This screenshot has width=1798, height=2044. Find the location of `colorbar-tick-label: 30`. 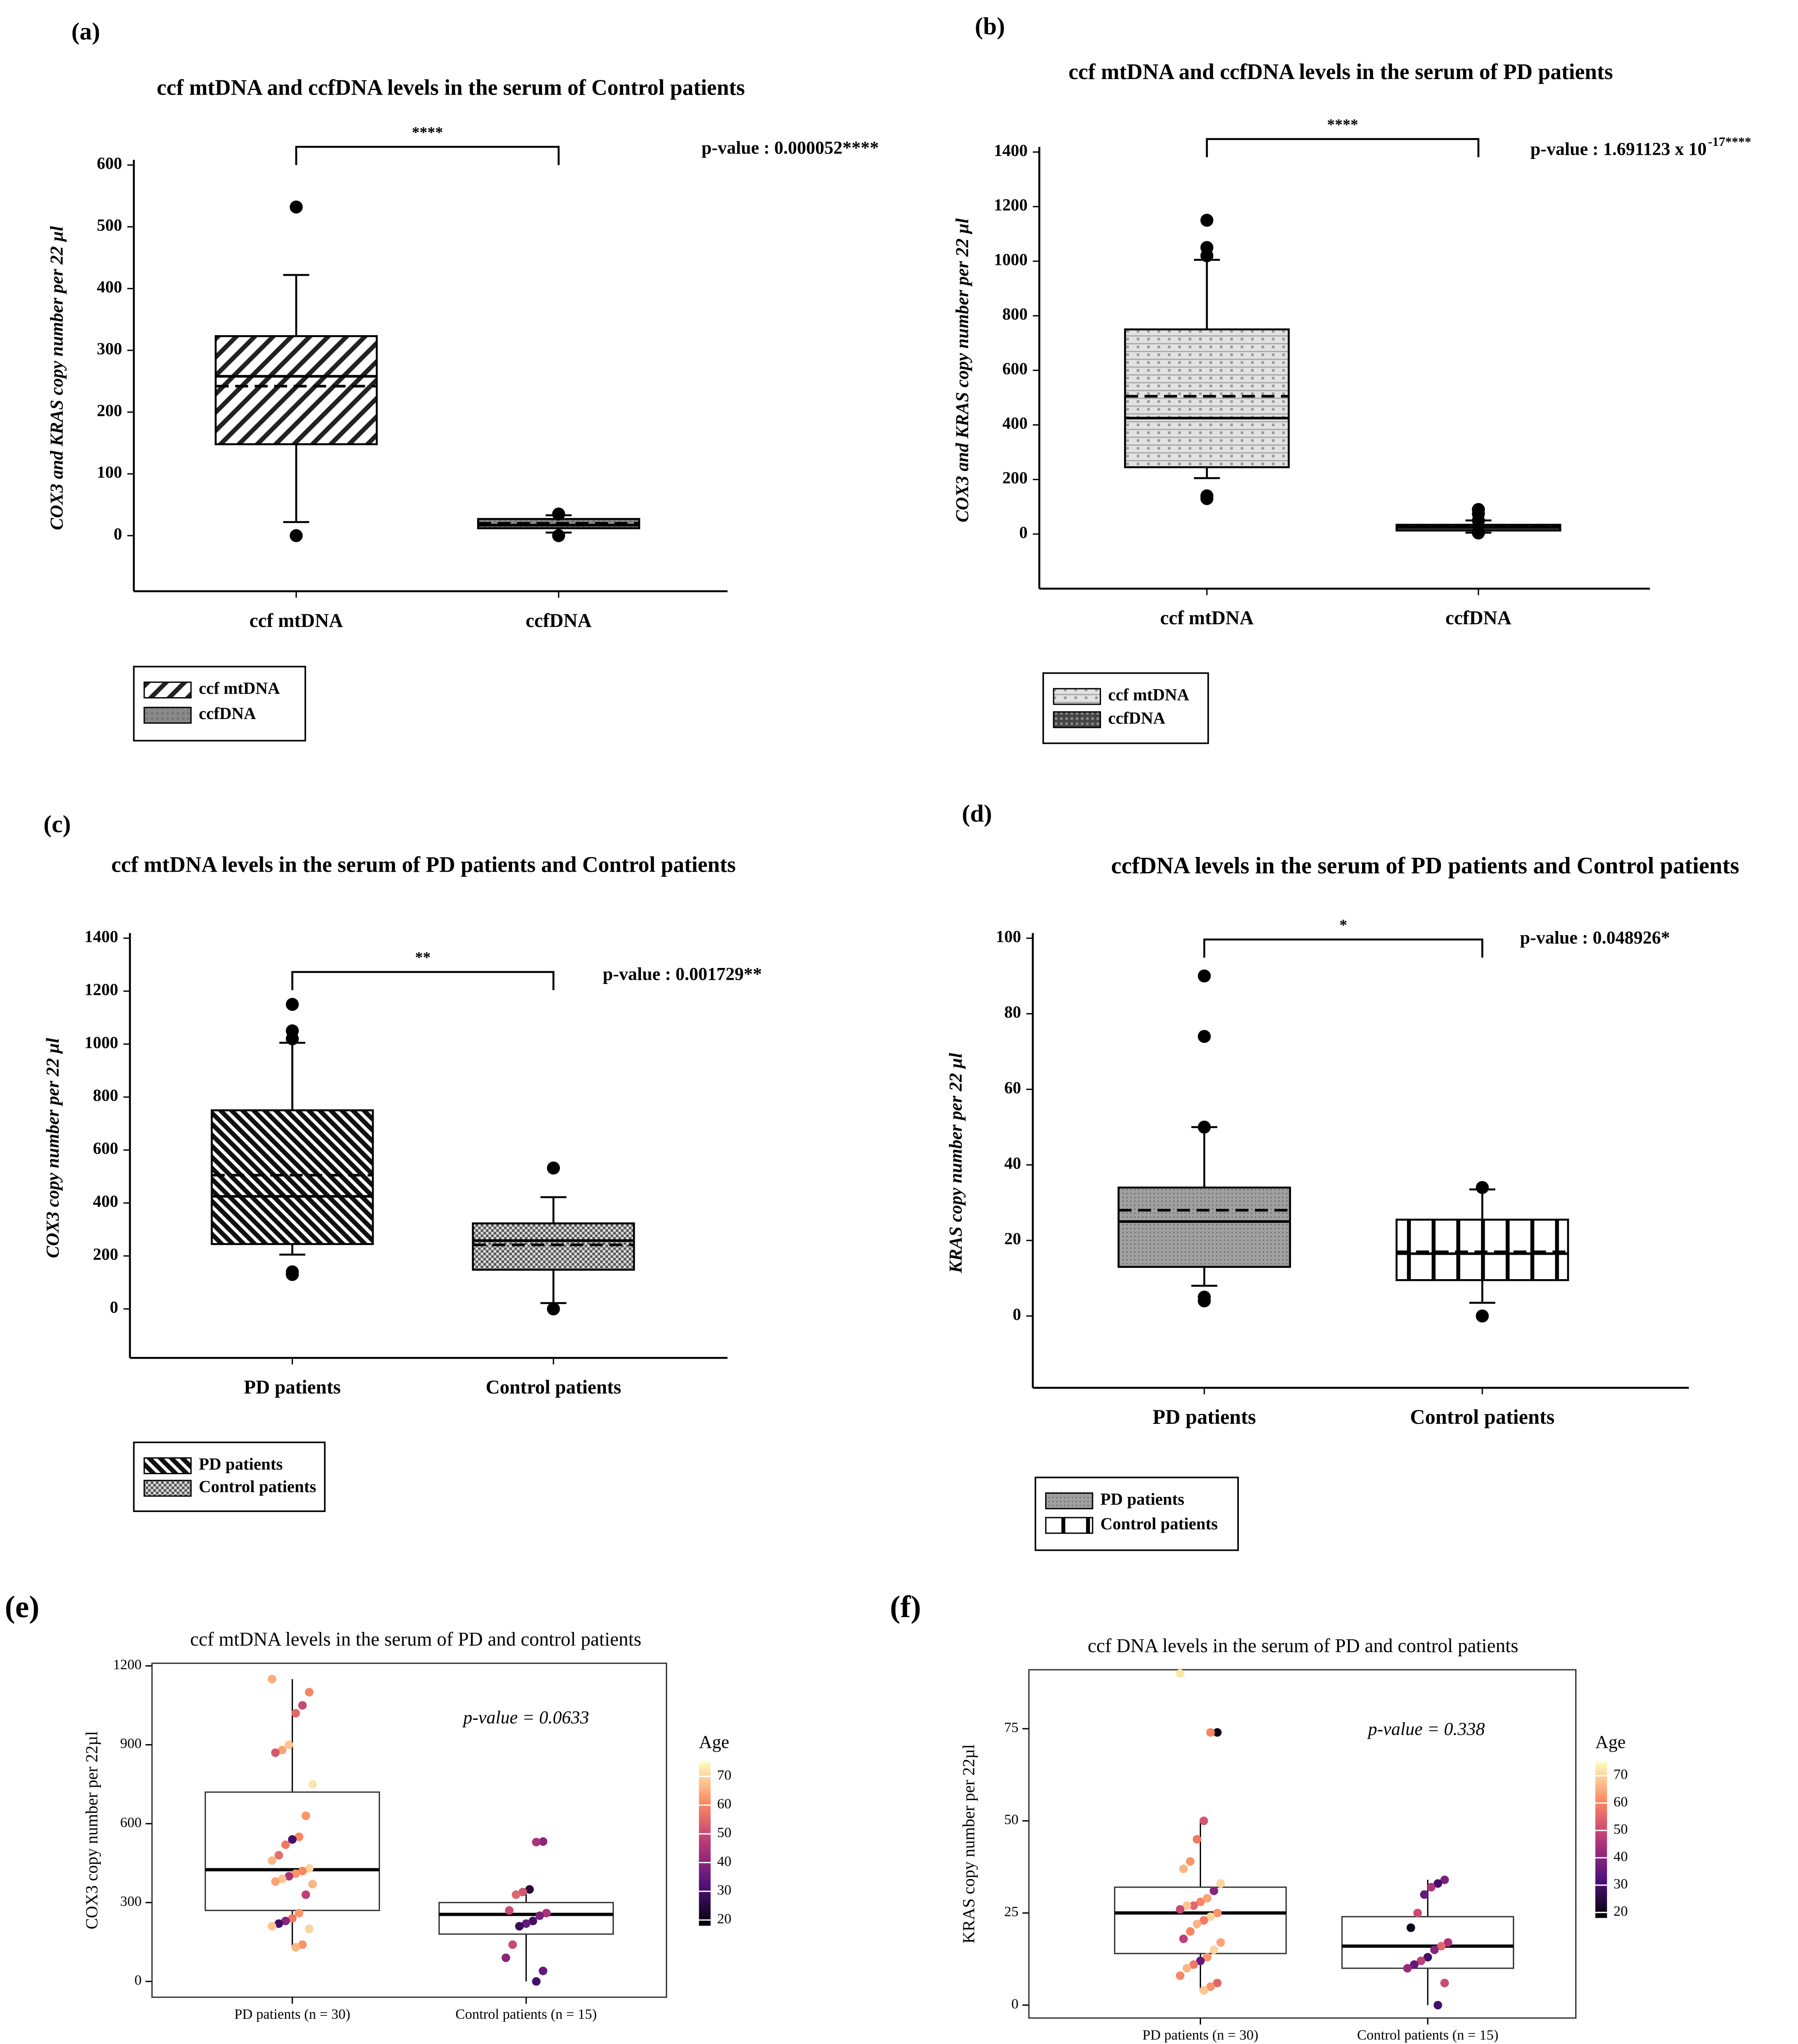

colorbar-tick-label: 30 is located at coordinates (724, 1890).